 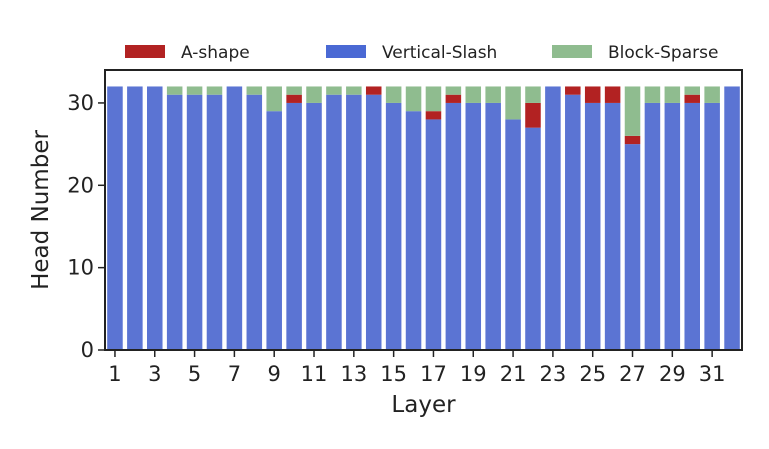 What do you see at coordinates (154, 374) in the screenshot?
I see `x-tick-label: 3` at bounding box center [154, 374].